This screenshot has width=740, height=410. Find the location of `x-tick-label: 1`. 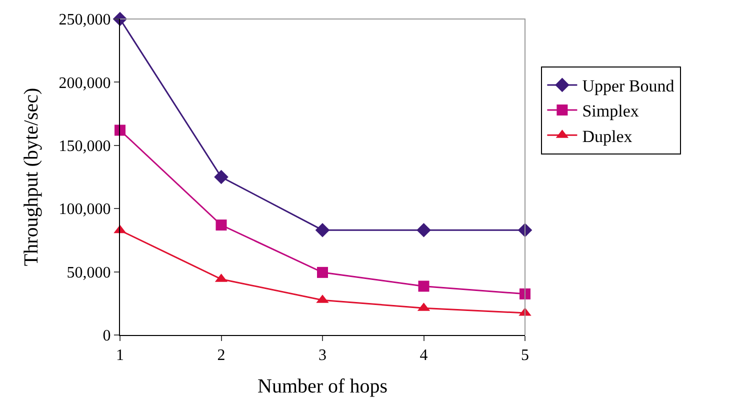

x-tick-label: 1 is located at coordinates (120, 355).